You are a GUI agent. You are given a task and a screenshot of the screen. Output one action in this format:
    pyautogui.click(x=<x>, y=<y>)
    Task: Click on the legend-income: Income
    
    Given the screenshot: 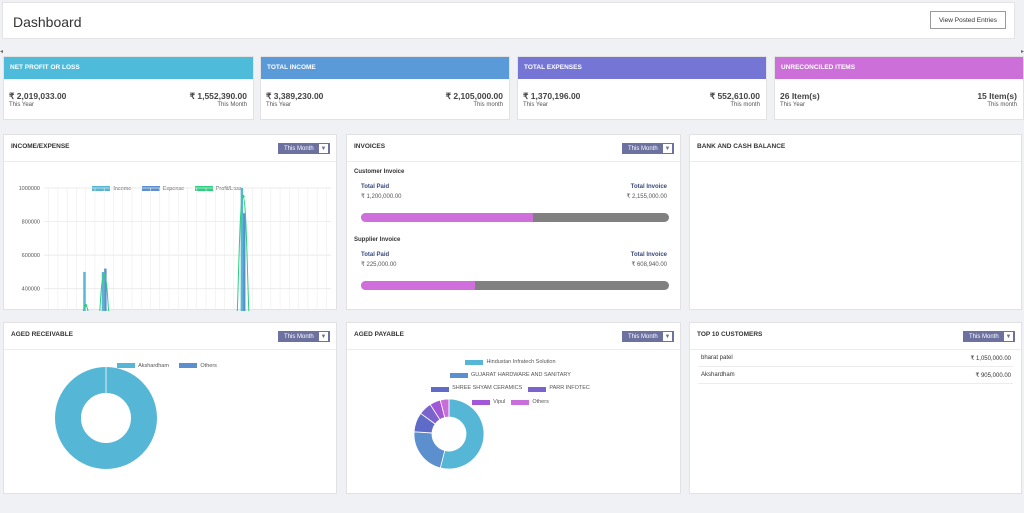 What is the action you would take?
    pyautogui.click(x=111, y=189)
    